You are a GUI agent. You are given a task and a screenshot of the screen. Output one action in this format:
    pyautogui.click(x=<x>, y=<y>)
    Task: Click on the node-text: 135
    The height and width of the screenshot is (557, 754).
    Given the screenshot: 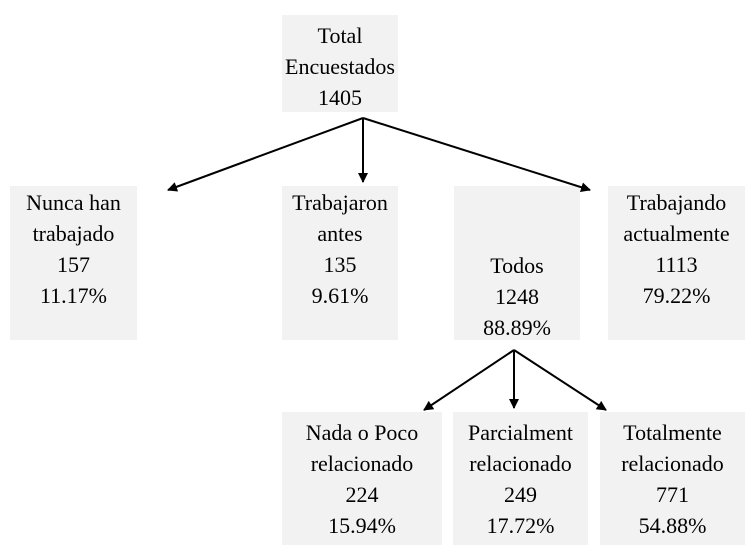 What is the action you would take?
    pyautogui.click(x=340, y=264)
    